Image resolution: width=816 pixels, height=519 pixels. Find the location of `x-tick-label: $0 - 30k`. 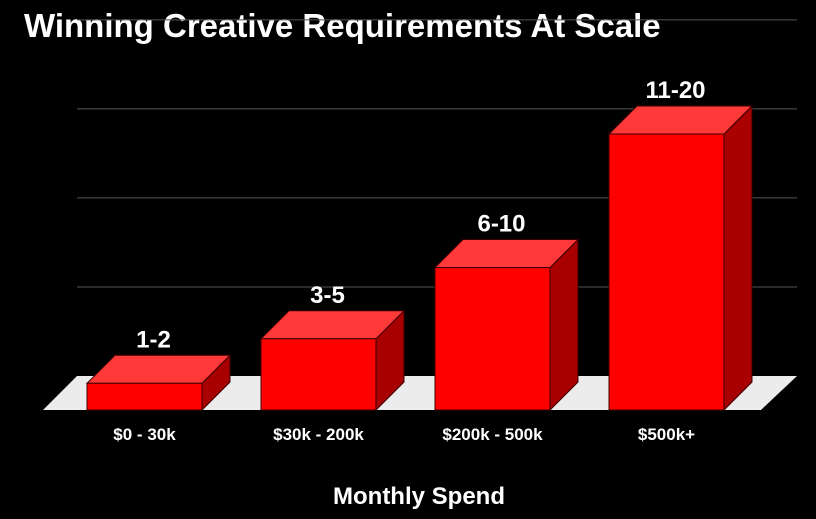

x-tick-label: $0 - 30k is located at coordinates (144, 434).